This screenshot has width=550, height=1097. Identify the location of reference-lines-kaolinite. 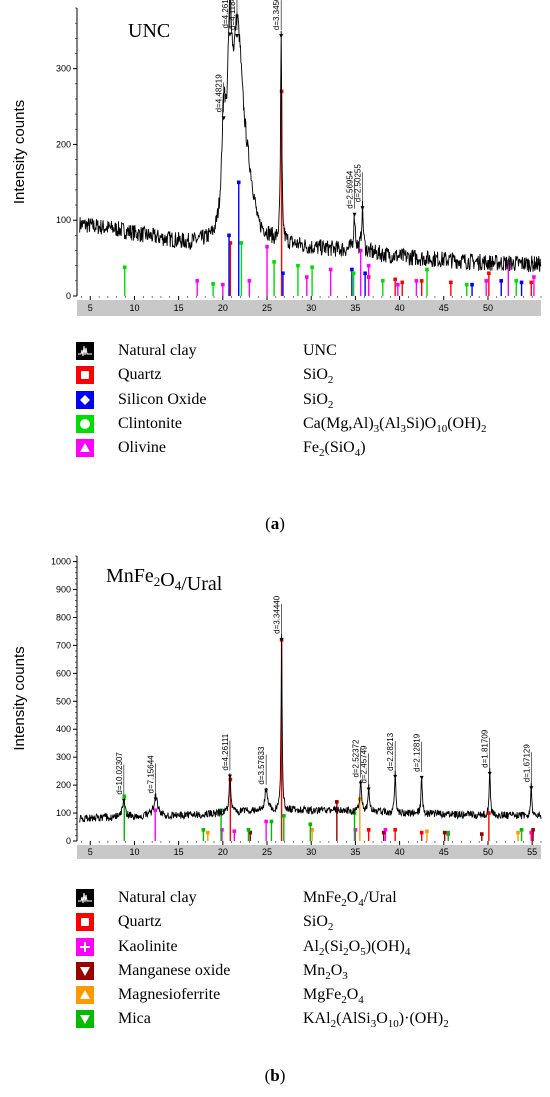
(343, 824).